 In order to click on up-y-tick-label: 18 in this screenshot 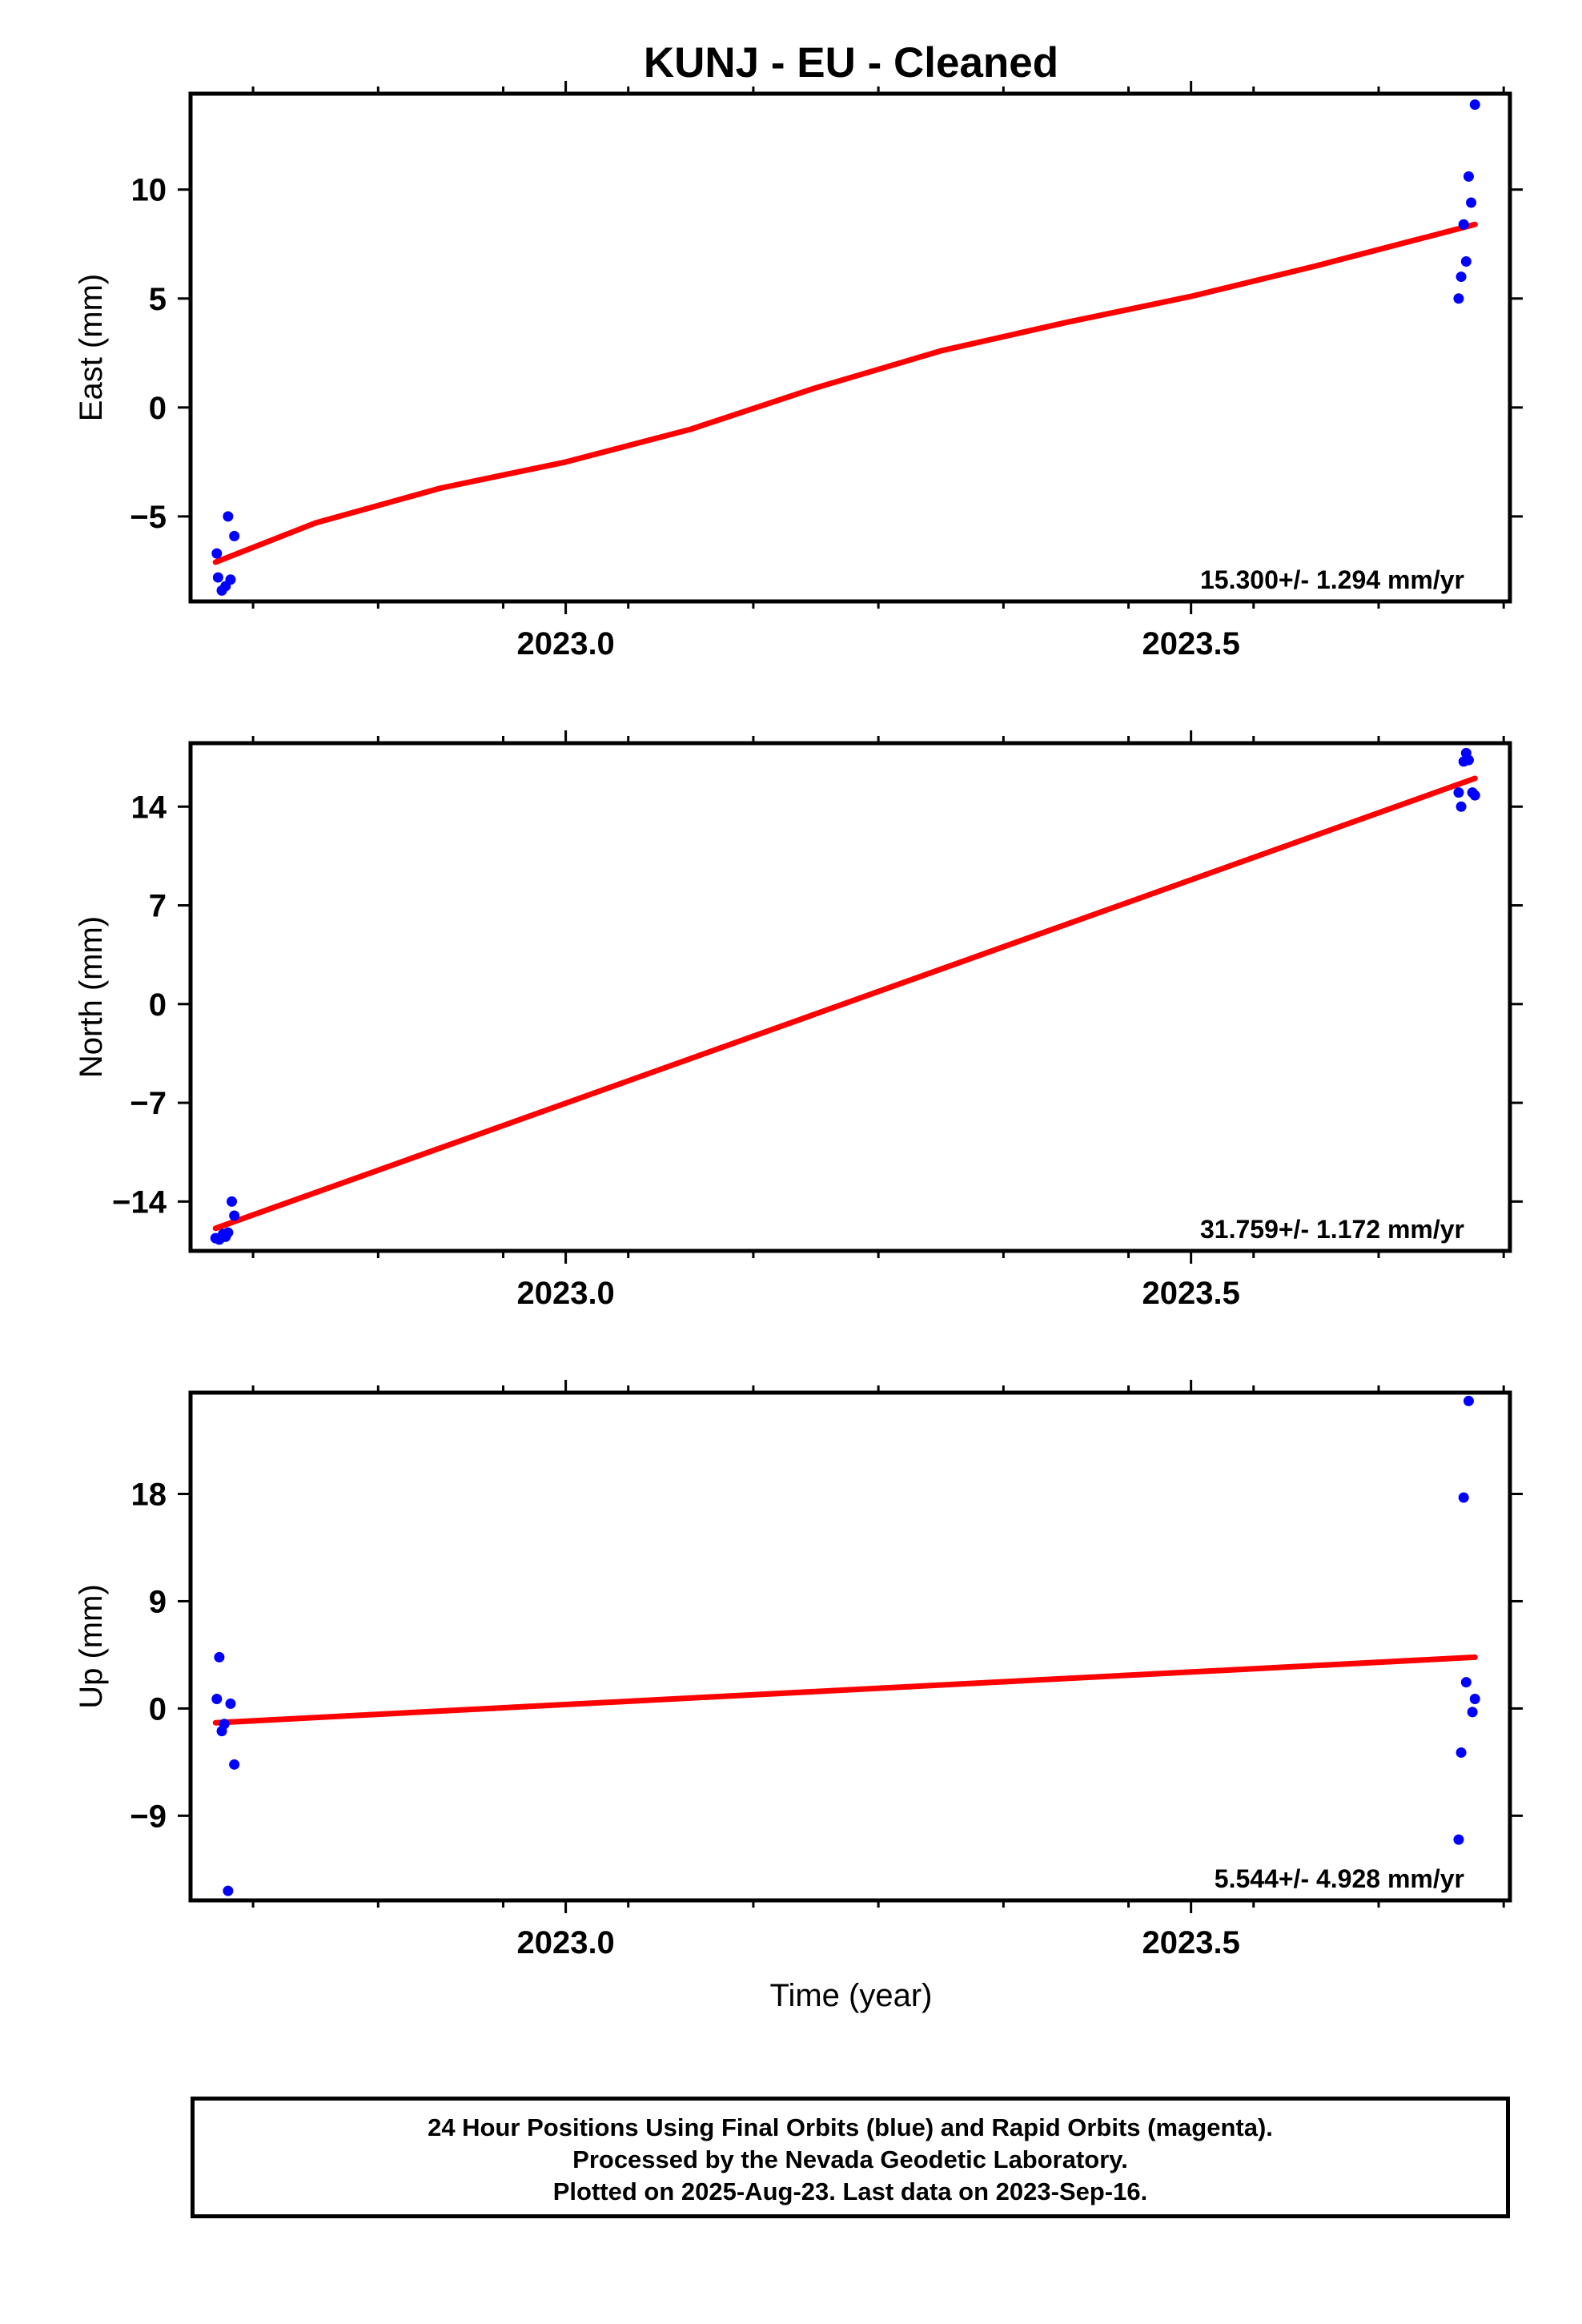, I will do `click(149, 1495)`.